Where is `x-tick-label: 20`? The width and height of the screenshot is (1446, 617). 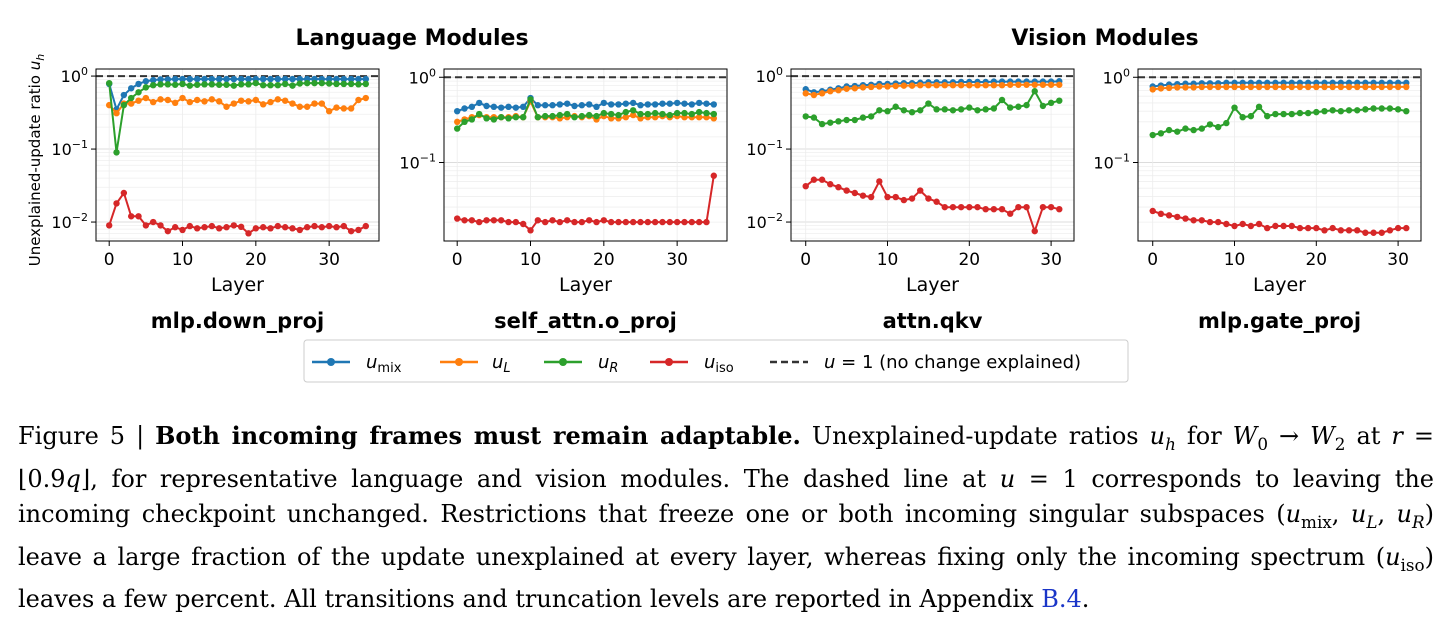
x-tick-label: 20 is located at coordinates (1316, 260).